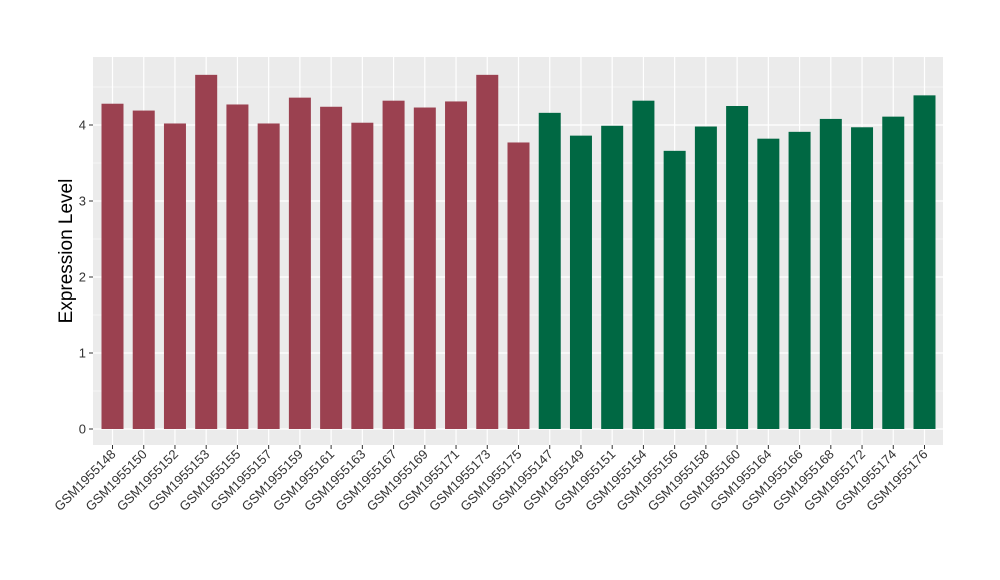 The height and width of the screenshot is (580, 1000). What do you see at coordinates (82, 277) in the screenshot?
I see `y-tick-label: 2` at bounding box center [82, 277].